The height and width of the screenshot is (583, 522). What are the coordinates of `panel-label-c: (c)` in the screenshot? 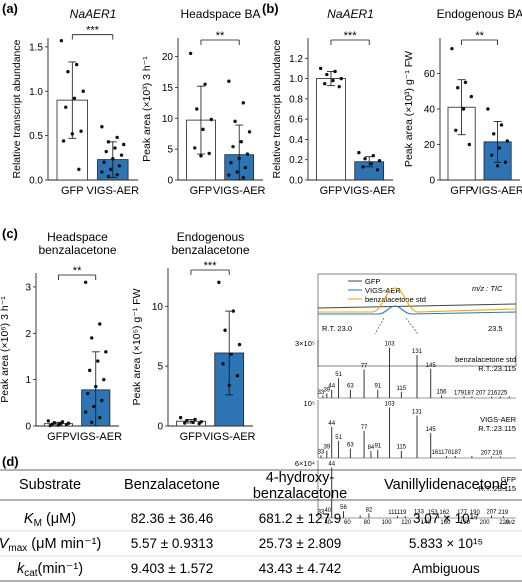 It's located at (10, 233).